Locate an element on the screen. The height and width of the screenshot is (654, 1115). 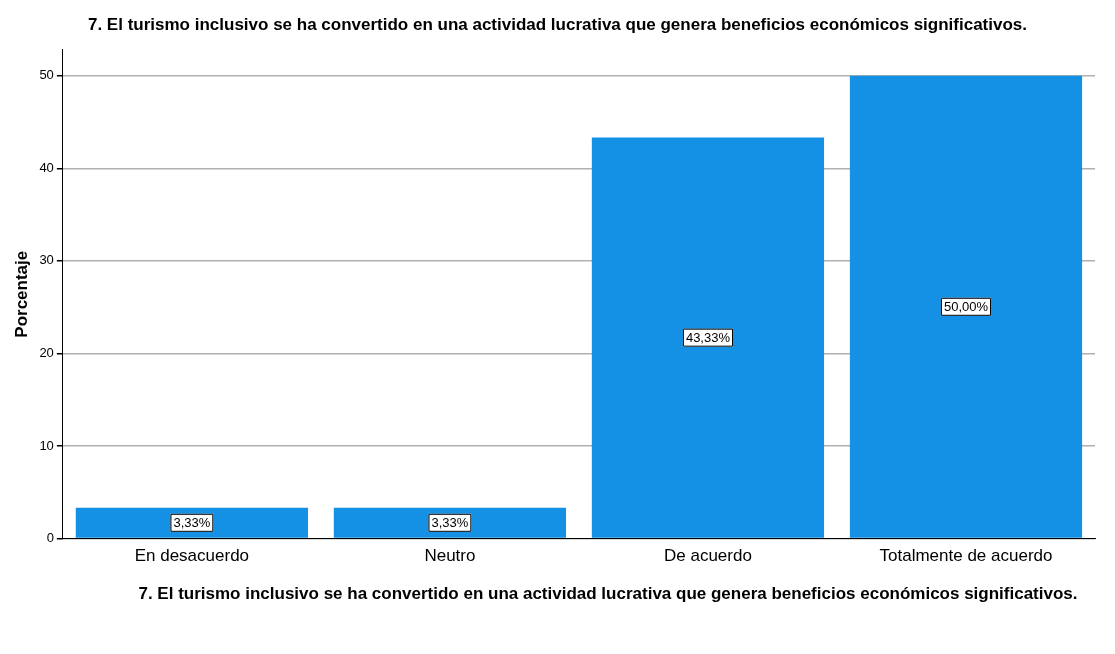
data-label: 50,00% is located at coordinates (966, 307).